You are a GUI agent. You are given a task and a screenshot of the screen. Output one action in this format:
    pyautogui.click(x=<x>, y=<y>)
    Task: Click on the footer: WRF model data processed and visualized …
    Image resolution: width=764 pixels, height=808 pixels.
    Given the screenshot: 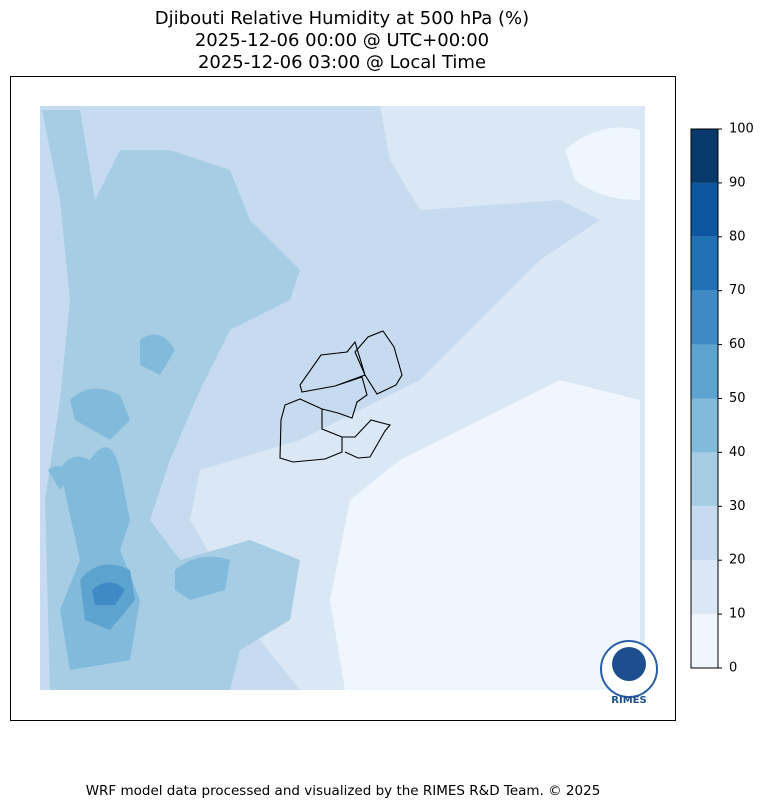 What is the action you would take?
    pyautogui.click(x=343, y=791)
    